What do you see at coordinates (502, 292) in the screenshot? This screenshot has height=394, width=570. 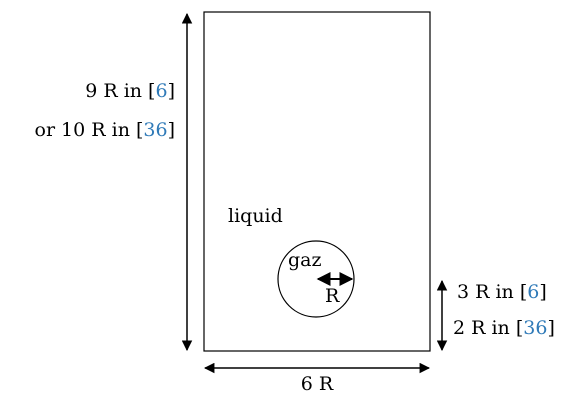 I see `offset-label-line1: 3 R in [6]` at bounding box center [502, 292].